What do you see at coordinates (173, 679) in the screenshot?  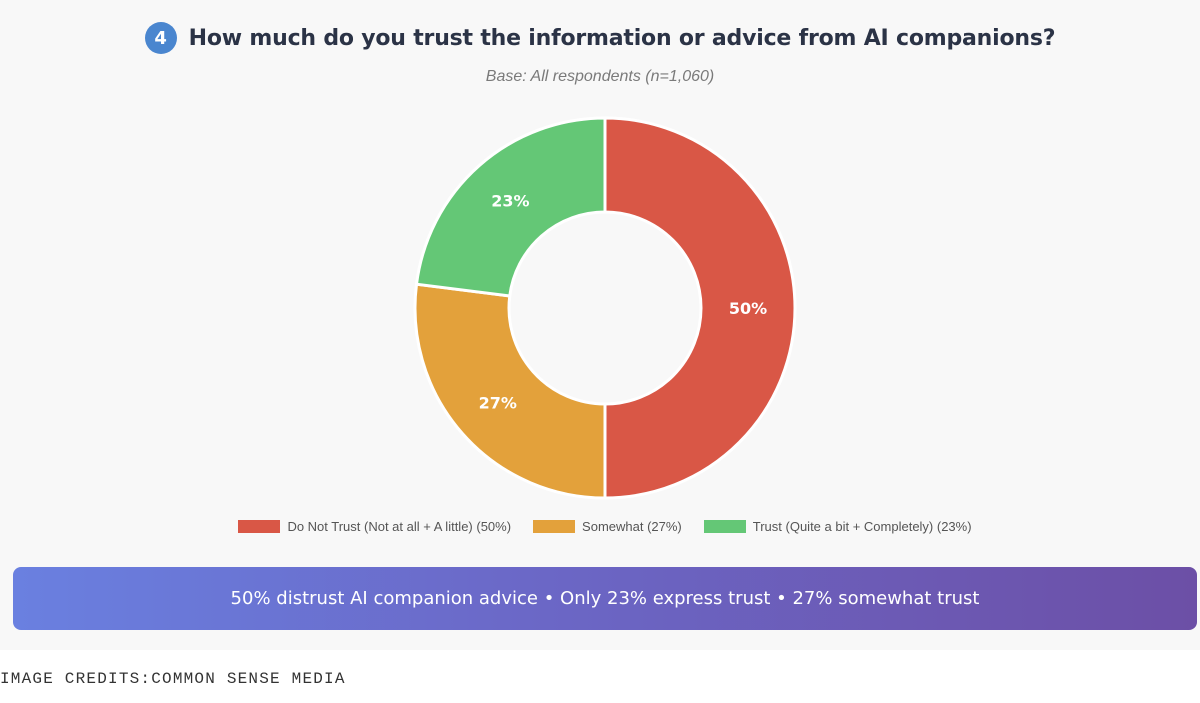 I see `image-credits: IMAGE CREDITS:COMMON SENSE MEDIA` at bounding box center [173, 679].